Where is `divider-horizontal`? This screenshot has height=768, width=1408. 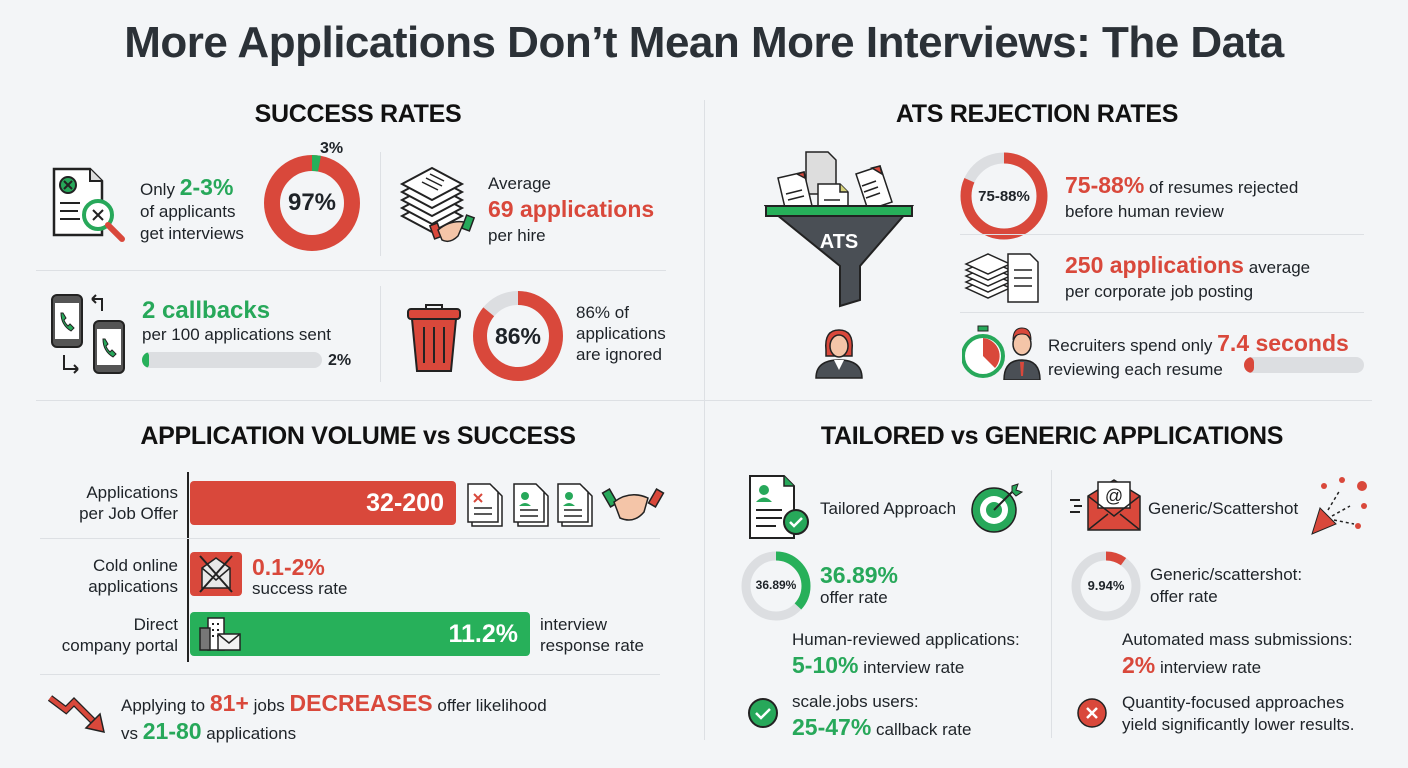
divider-horizontal is located at coordinates (704, 400).